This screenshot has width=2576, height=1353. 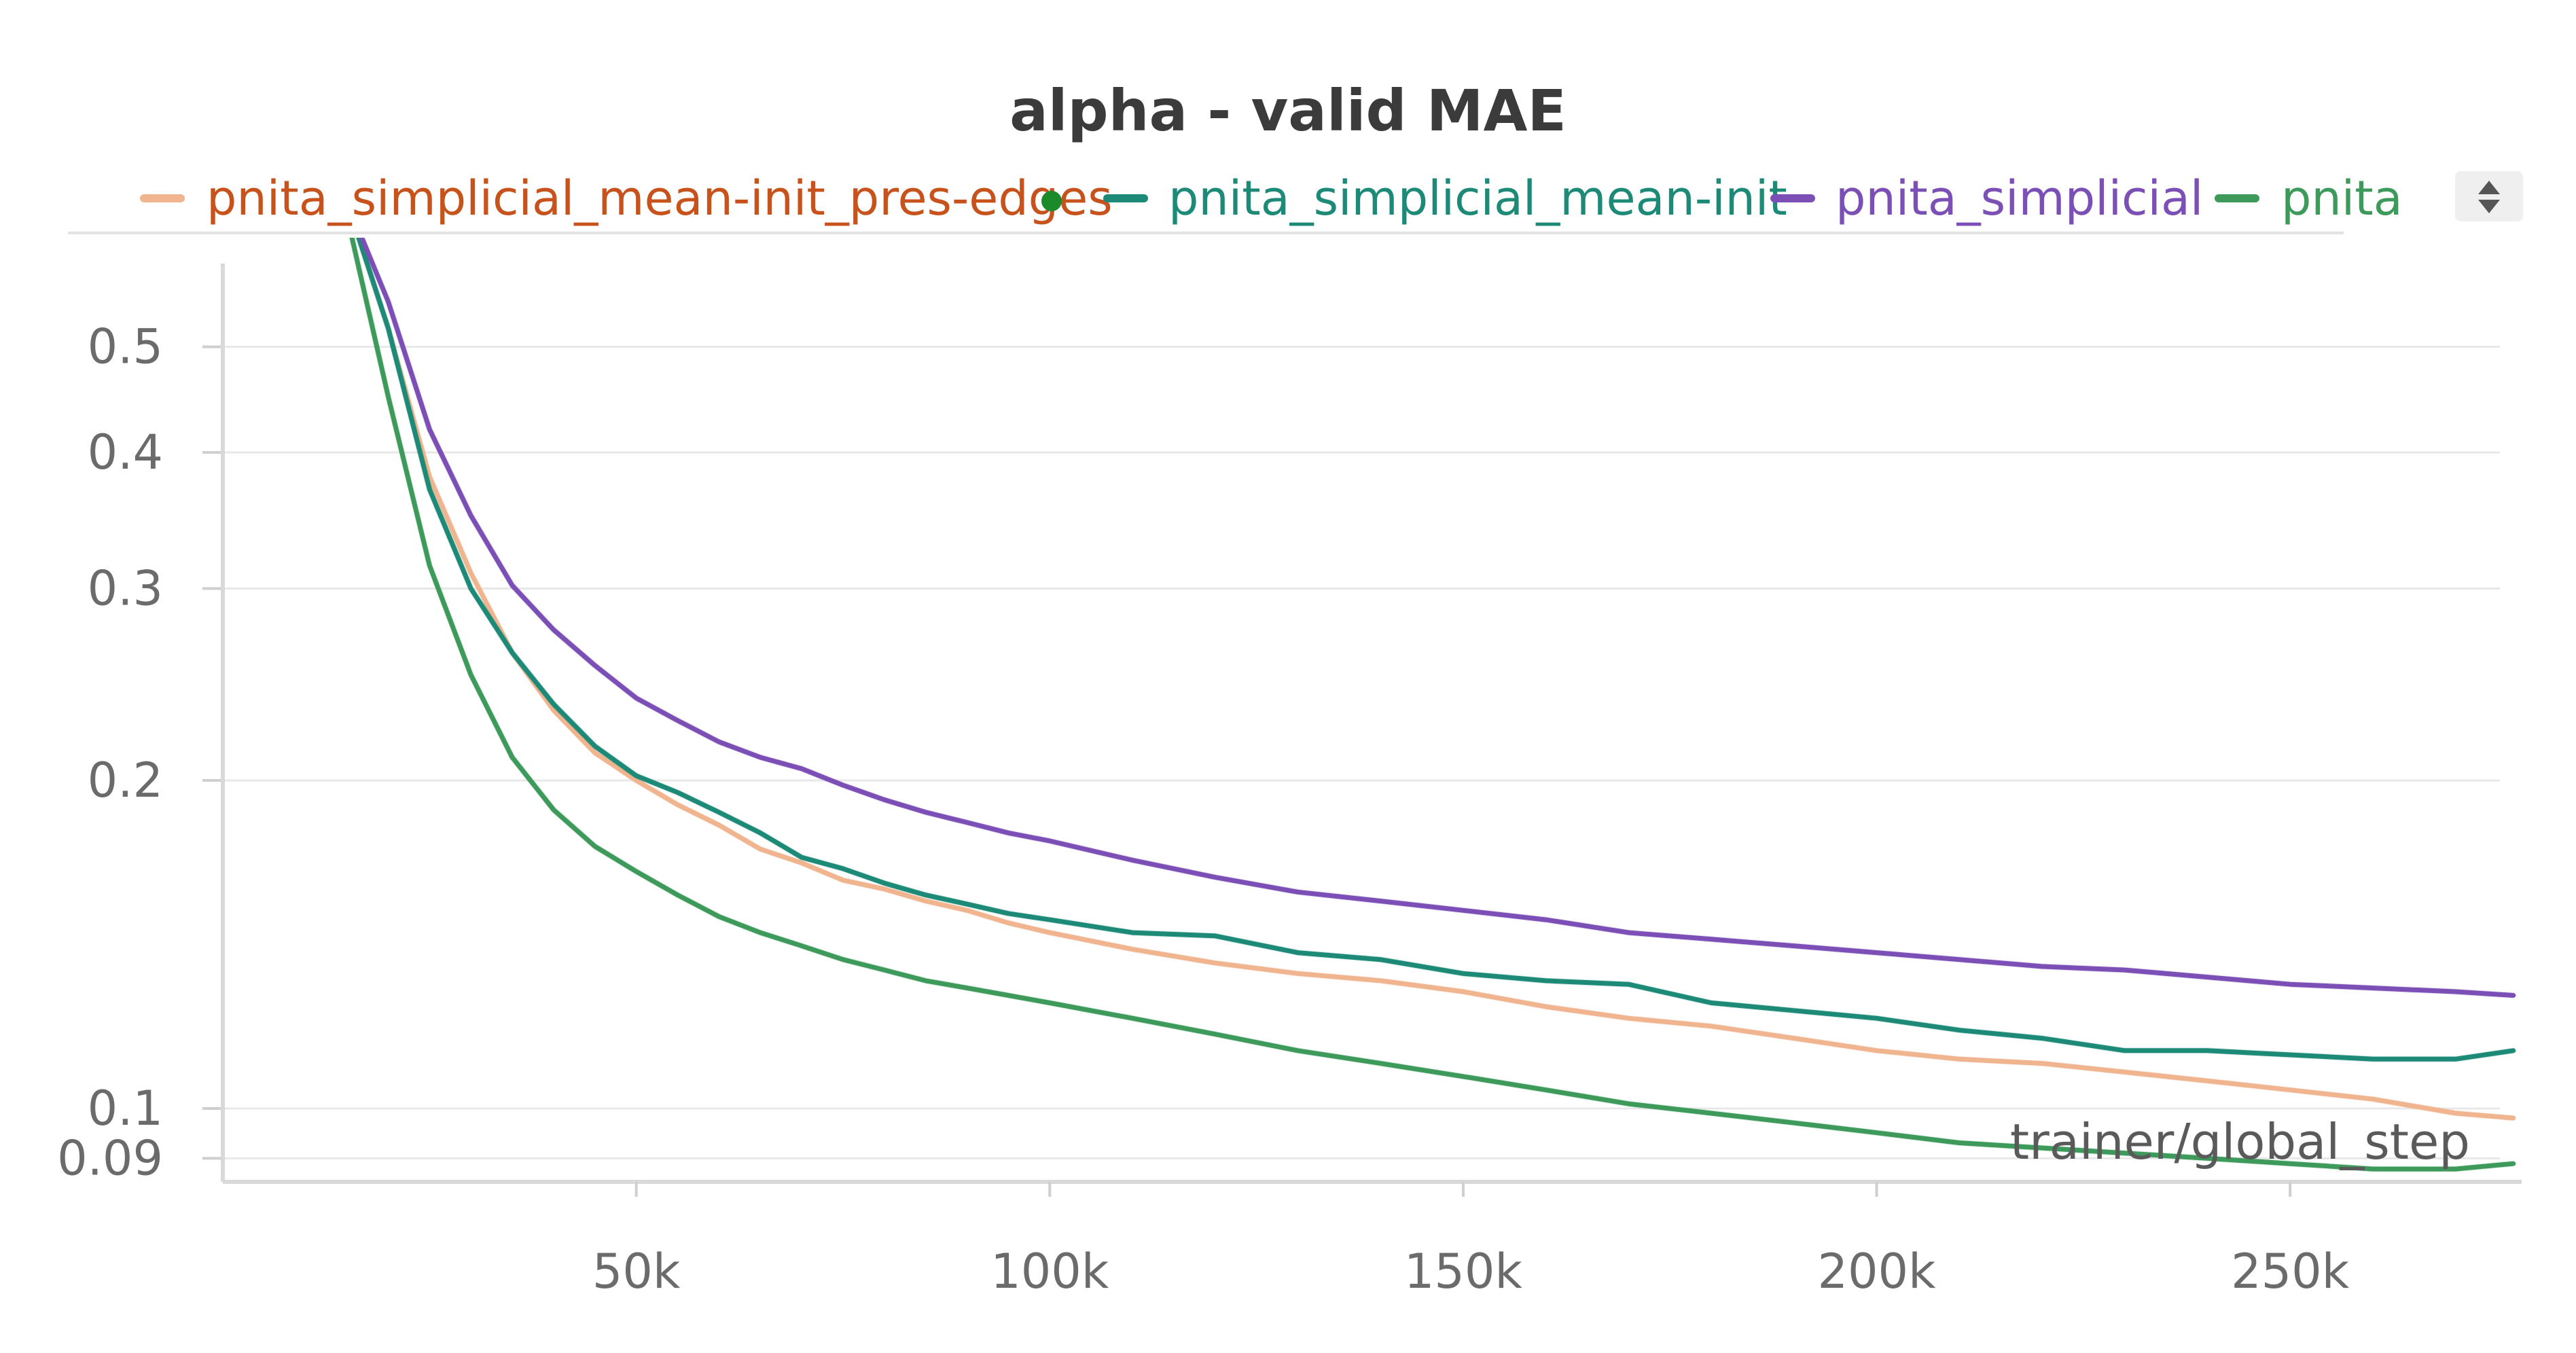 I want to click on y-tick-label: 0.5, so click(x=125, y=347).